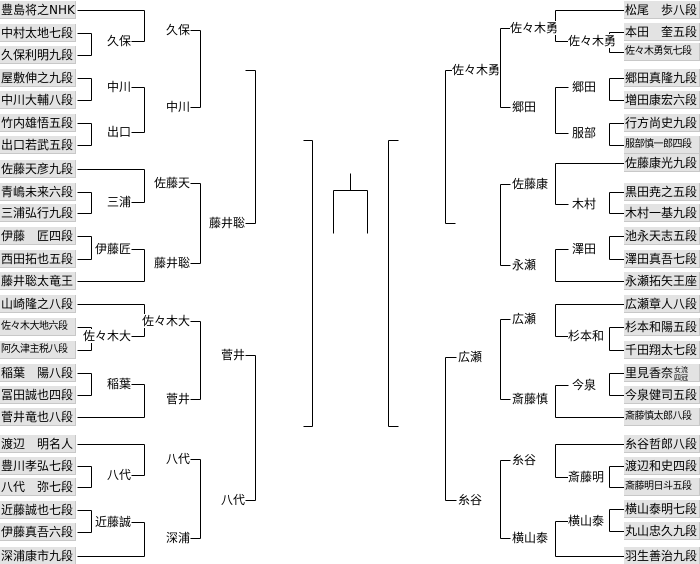 Image resolution: width=700 pixels, height=564 pixels. I want to click on player-name: 伊藤真吾六段, so click(37, 532).